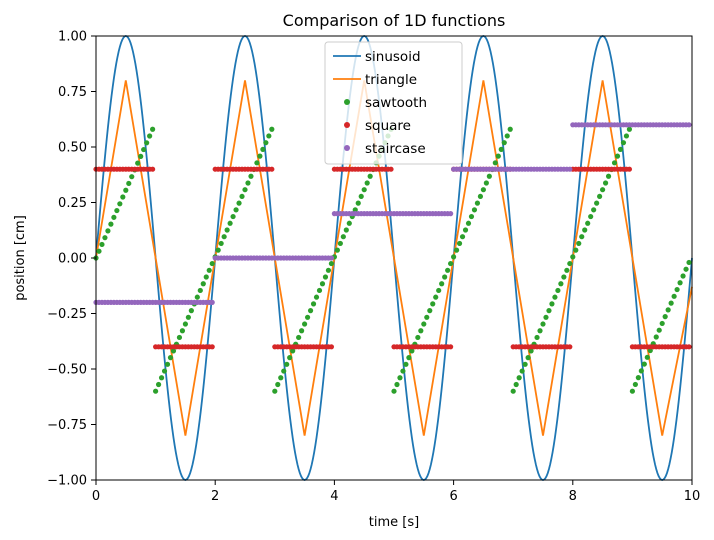  Describe the element at coordinates (394, 20) in the screenshot. I see `chart-title: Comparison of 1D functions` at that location.